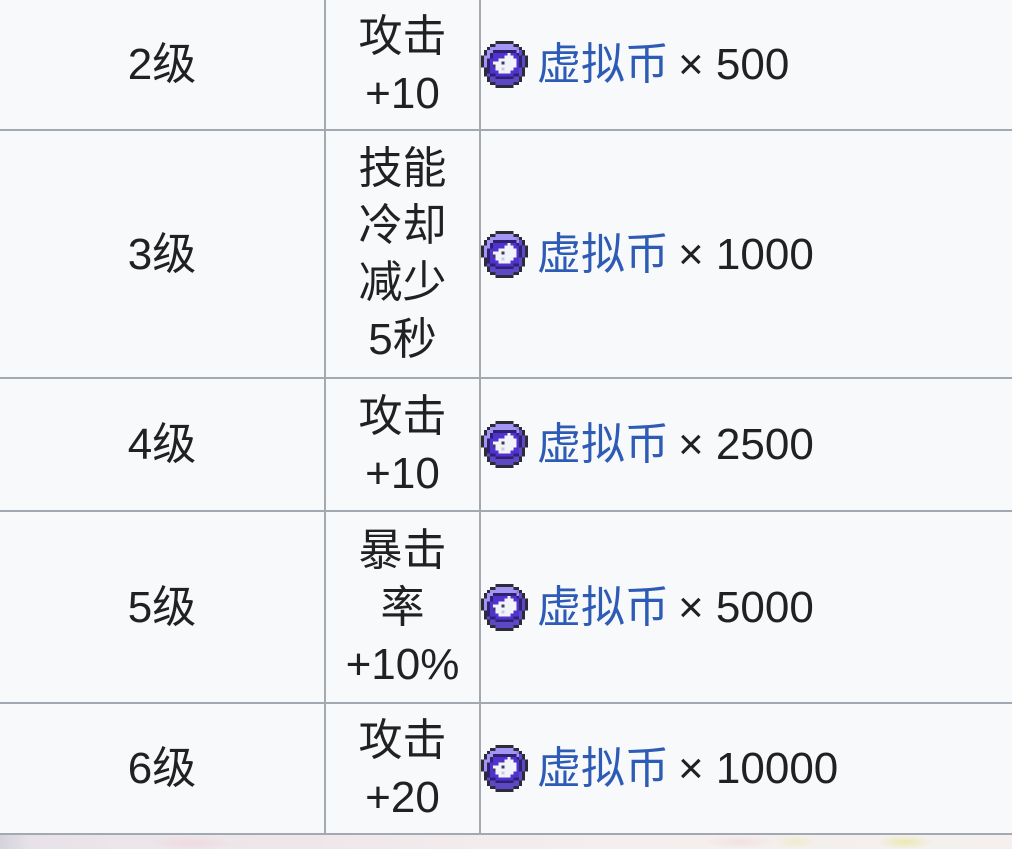 This screenshot has width=1012, height=849. I want to click on cost-amount: × 1000, so click(746, 254).